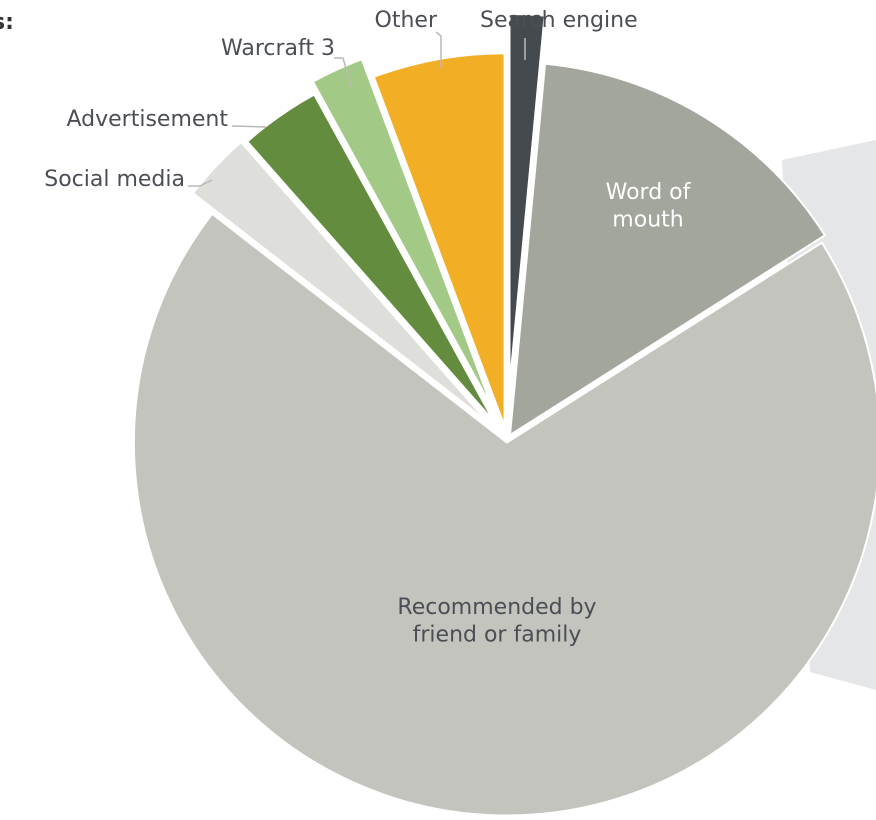 This screenshot has width=876, height=820. Describe the element at coordinates (200, 183) in the screenshot. I see `leader-line-social-media` at that location.